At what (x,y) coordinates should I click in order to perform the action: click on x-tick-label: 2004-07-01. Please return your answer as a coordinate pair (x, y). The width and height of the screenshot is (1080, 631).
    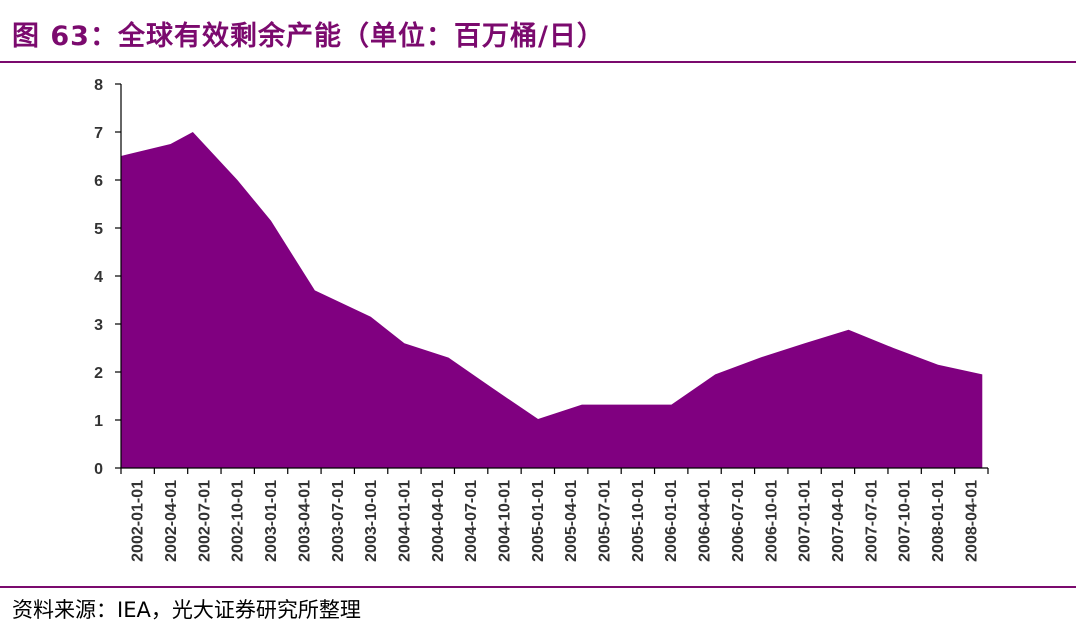
    Looking at the image, I should click on (471, 521).